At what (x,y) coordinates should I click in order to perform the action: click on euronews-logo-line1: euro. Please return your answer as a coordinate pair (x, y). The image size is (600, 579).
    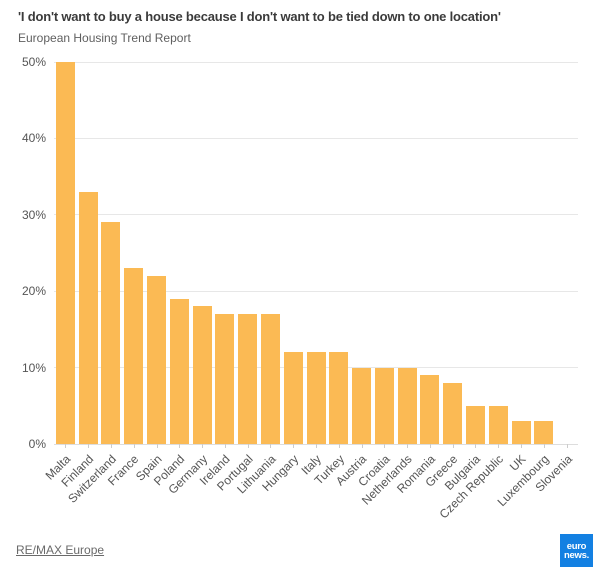
    Looking at the image, I should click on (576, 546).